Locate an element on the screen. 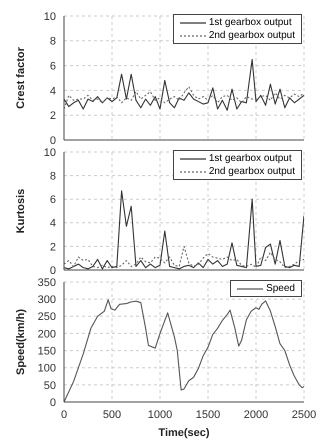  y-axis-title: Kurtosis is located at coordinates (20, 211).